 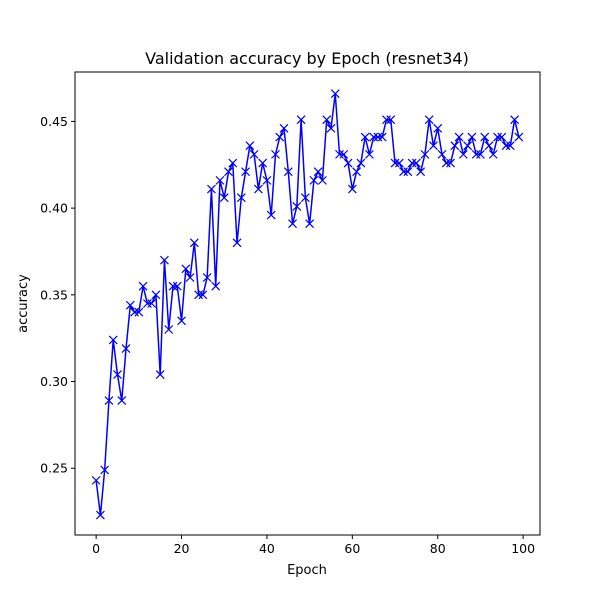 What do you see at coordinates (54, 294) in the screenshot?
I see `y-tick-label: 0.35` at bounding box center [54, 294].